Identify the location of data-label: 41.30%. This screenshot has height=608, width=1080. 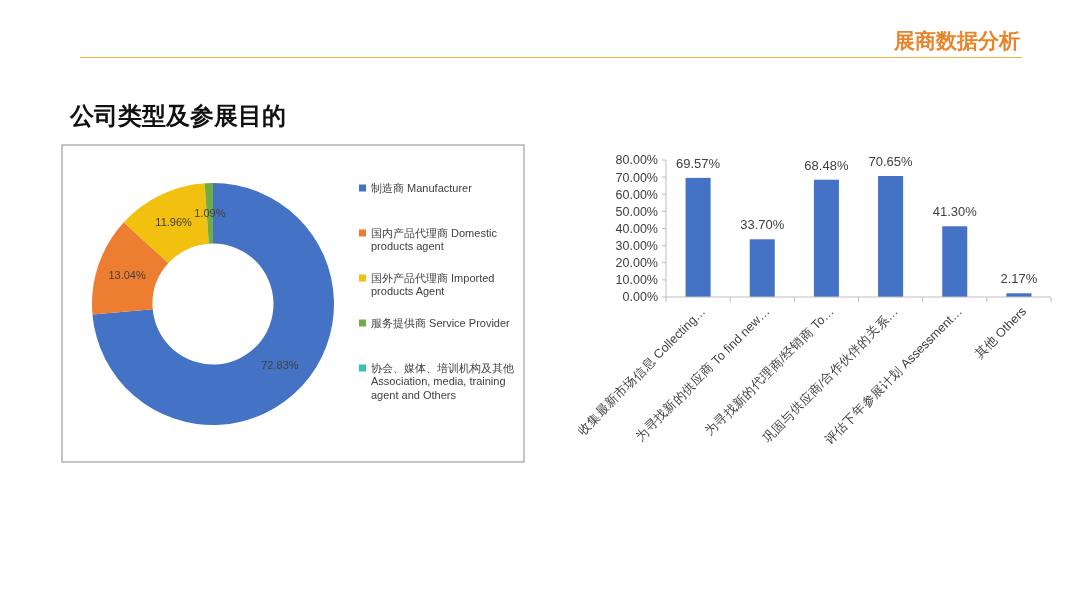
(955, 212).